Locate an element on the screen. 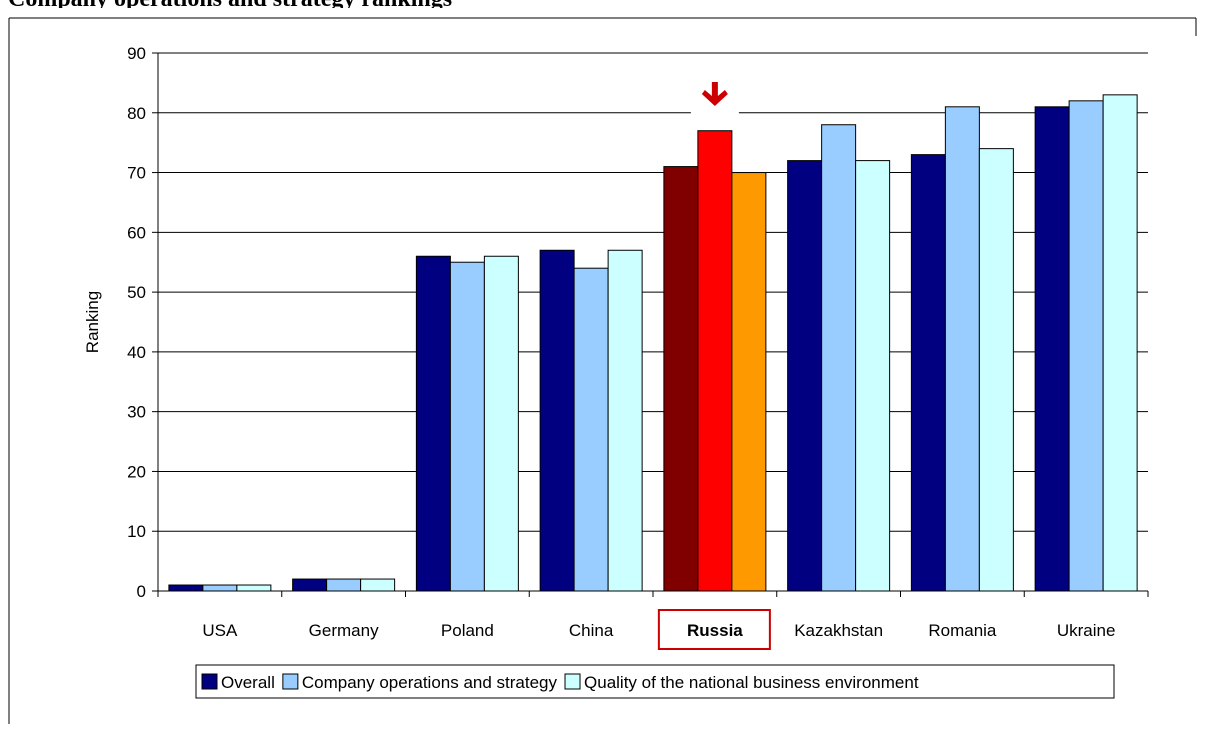 Image resolution: width=1211 pixels, height=734 pixels. chart-caption: Company operations and strategy rankings is located at coordinates (598, 4).